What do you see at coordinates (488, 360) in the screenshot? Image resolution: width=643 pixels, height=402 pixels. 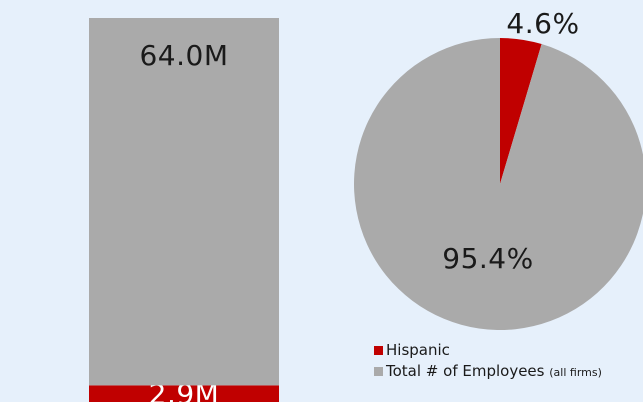 I see `legend: Hispanic Total # of Employees (all firms)` at bounding box center [488, 360].